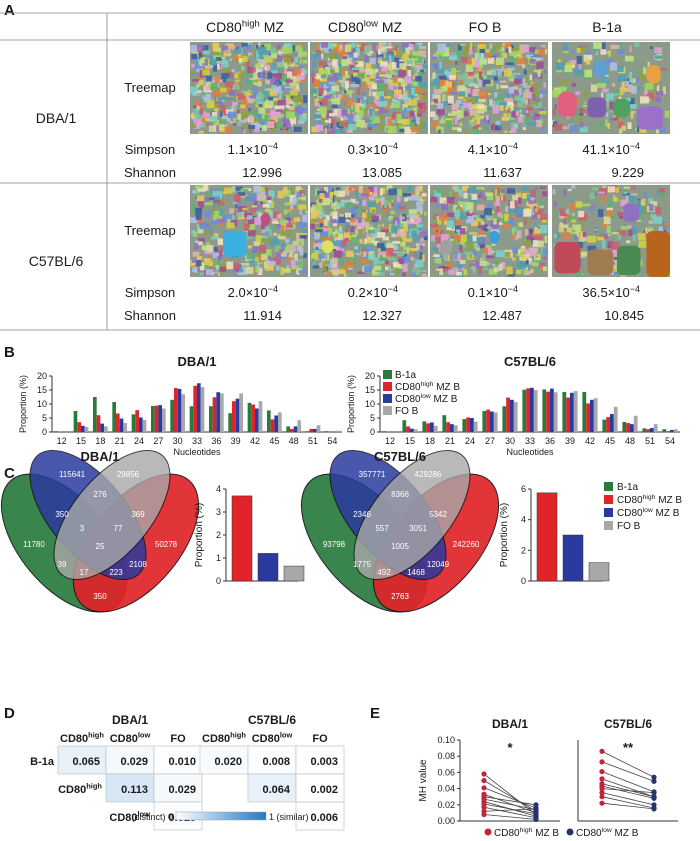 The width and height of the screenshot is (700, 841). What do you see at coordinates (536, 819) in the screenshot?
I see `mh-chart-dba-point-low` at bounding box center [536, 819].